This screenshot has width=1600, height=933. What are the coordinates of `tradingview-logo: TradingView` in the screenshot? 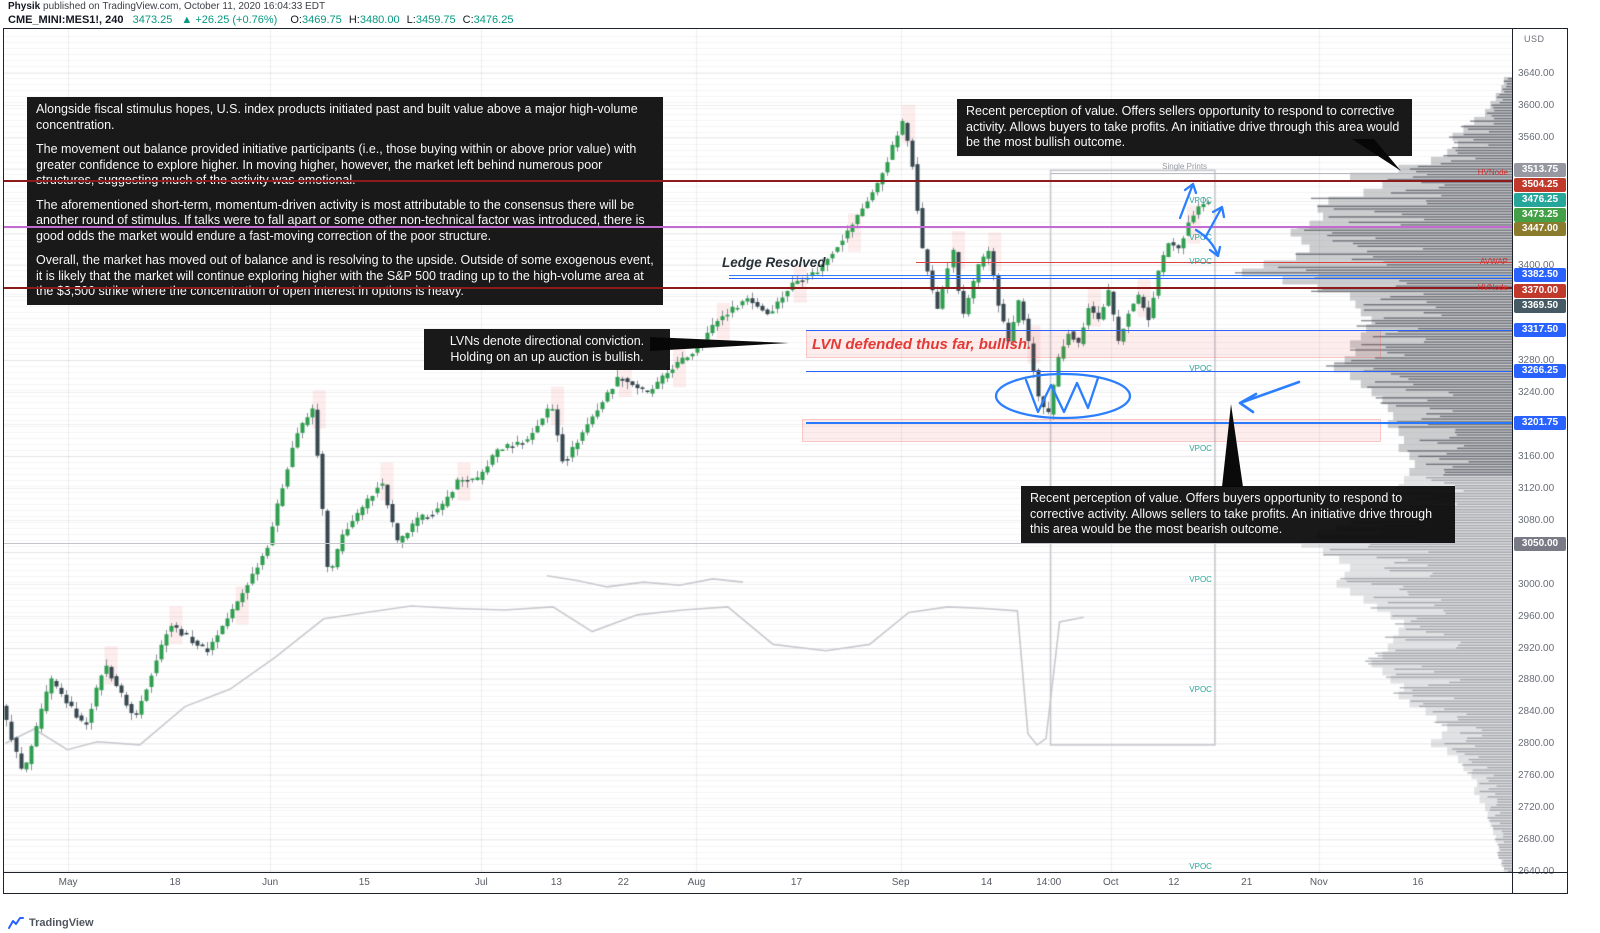 It's located at (51, 923).